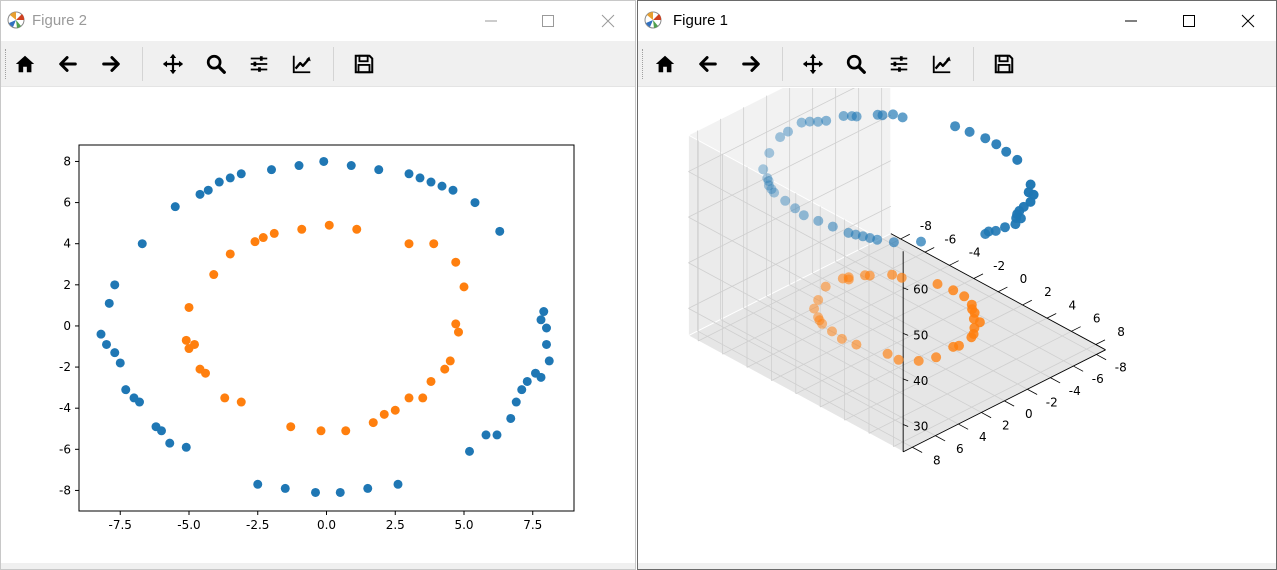 The image size is (1277, 570). I want to click on subplots-icon, so click(899, 64).